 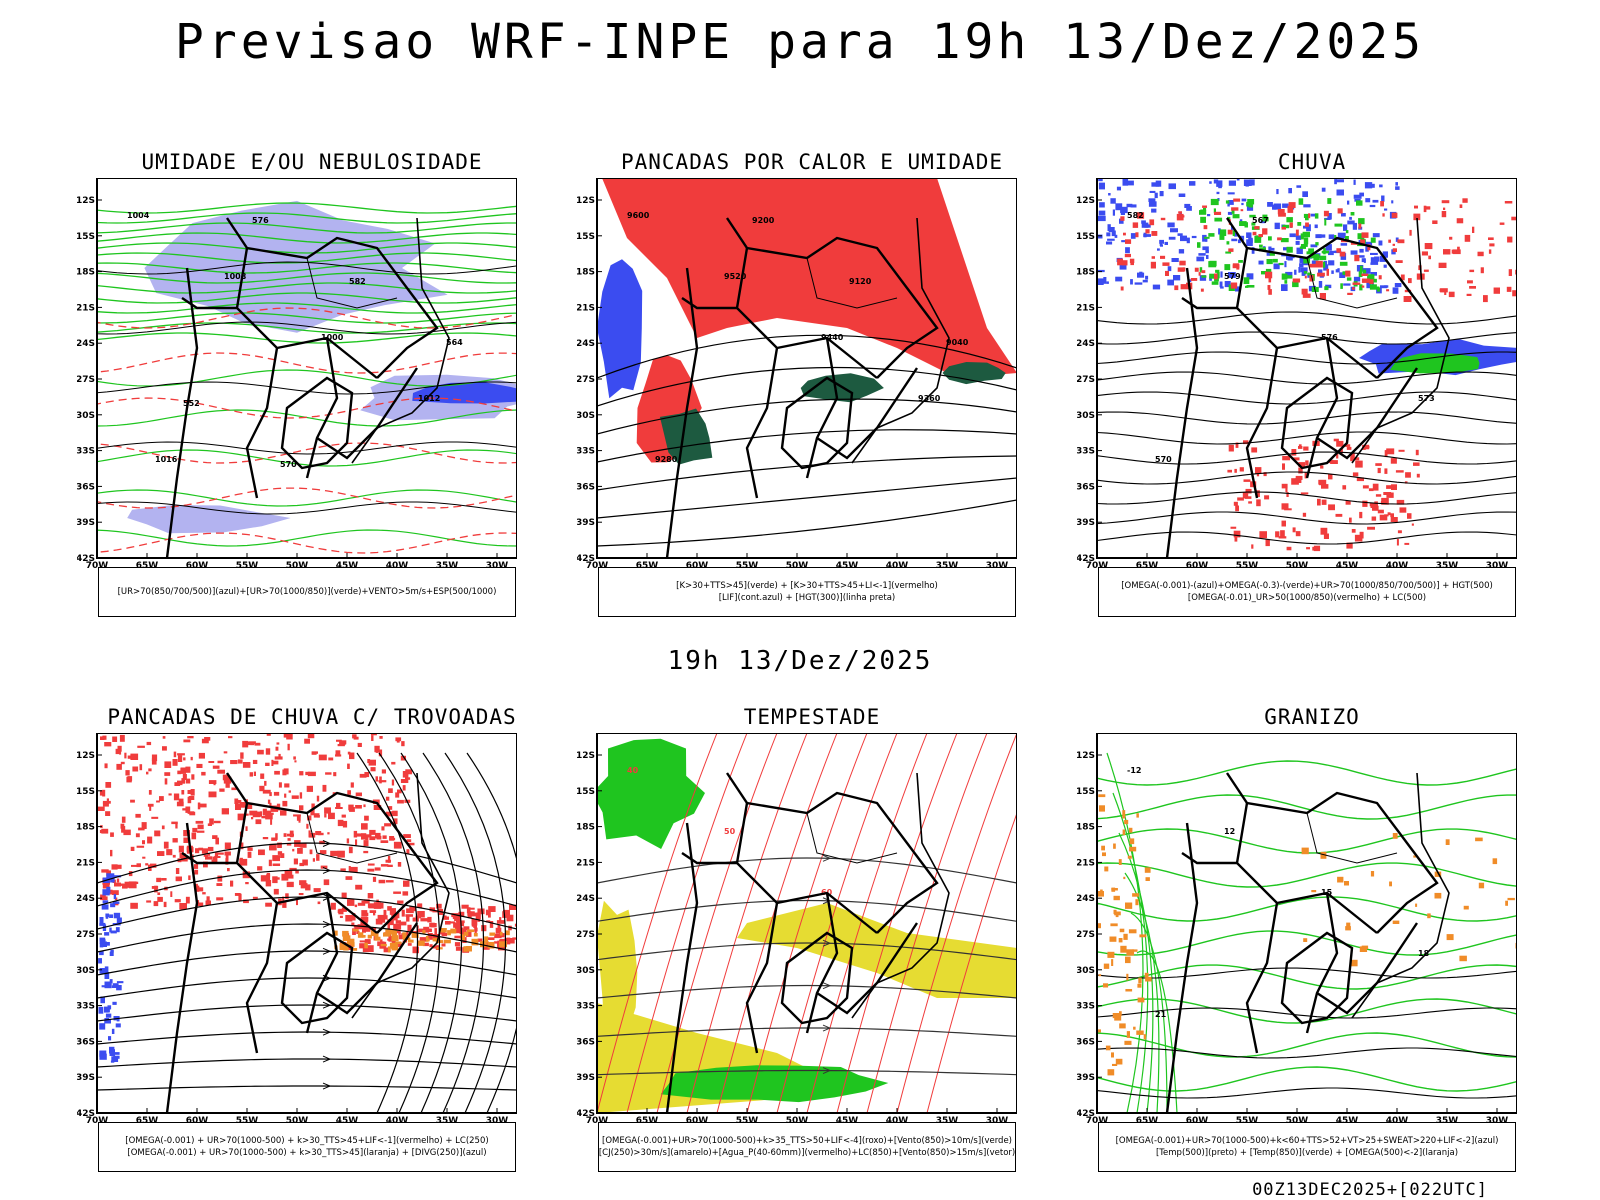 I want to click on lat-tick-label: 27S, so click(x=86, y=380).